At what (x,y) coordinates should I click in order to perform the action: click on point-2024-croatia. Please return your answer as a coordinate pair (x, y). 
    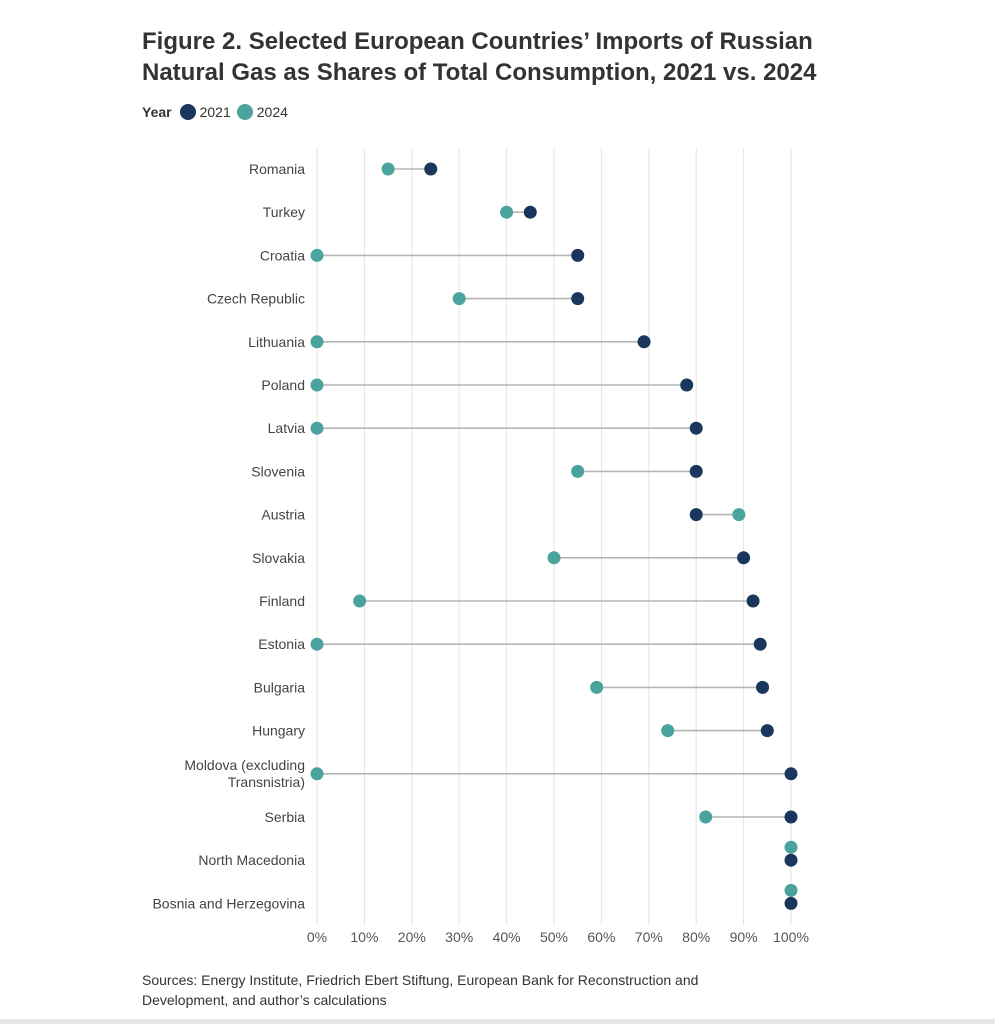
    Looking at the image, I should click on (317, 255).